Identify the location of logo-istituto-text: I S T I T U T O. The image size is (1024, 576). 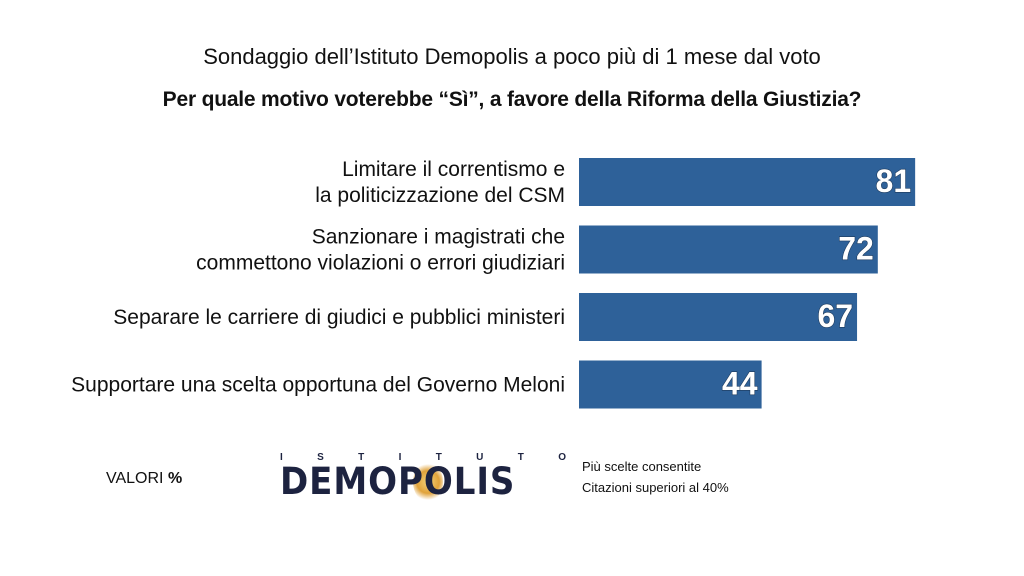
(423, 457).